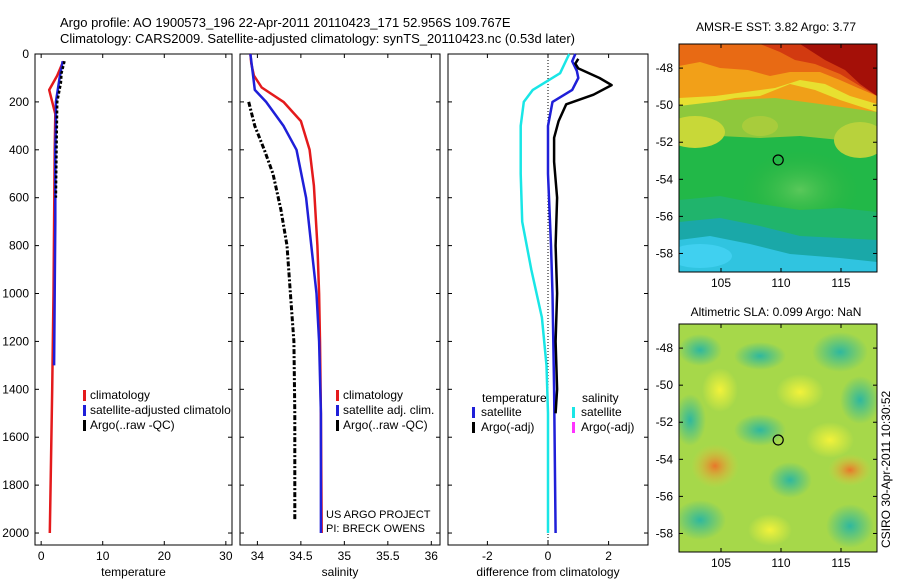  Describe the element at coordinates (19, 198) in the screenshot. I see `y-tick-label: 600` at that location.